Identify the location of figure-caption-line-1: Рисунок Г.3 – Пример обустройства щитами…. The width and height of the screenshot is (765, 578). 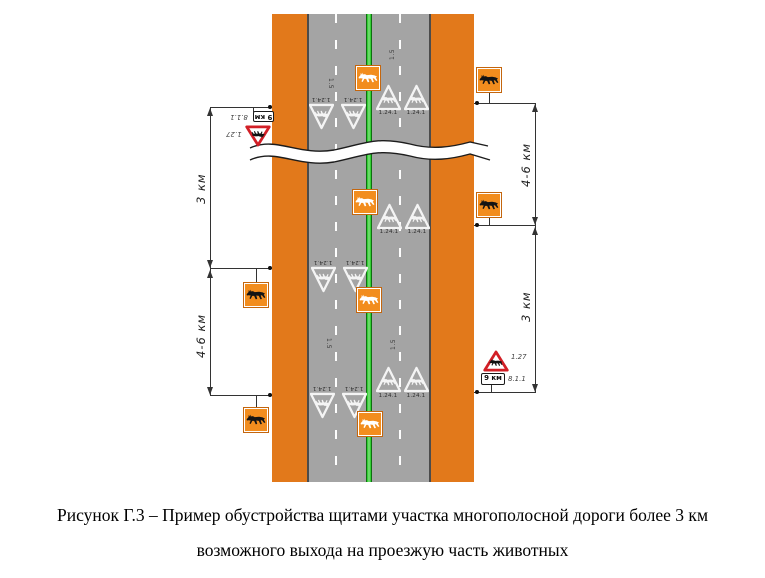
(382, 515).